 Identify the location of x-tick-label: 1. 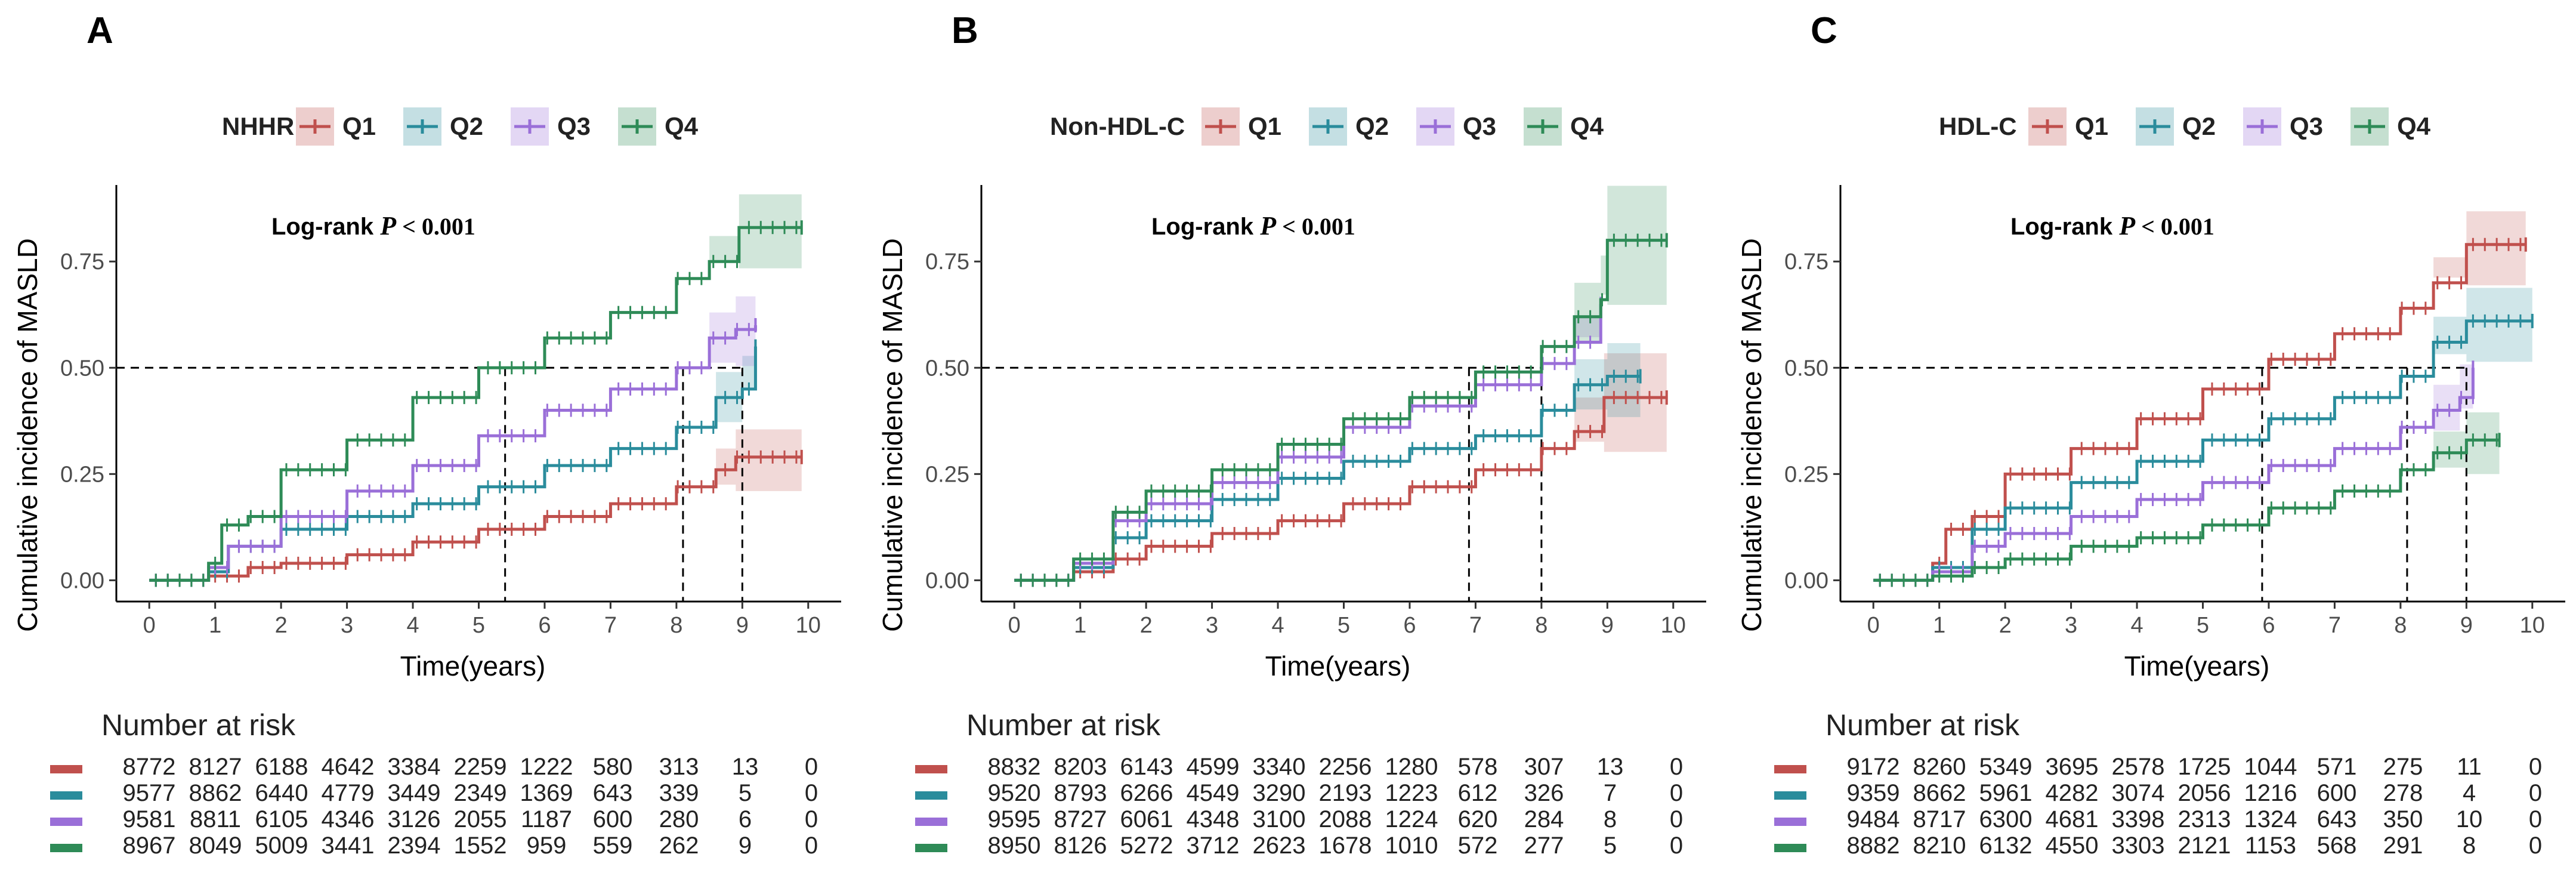
(1080, 625).